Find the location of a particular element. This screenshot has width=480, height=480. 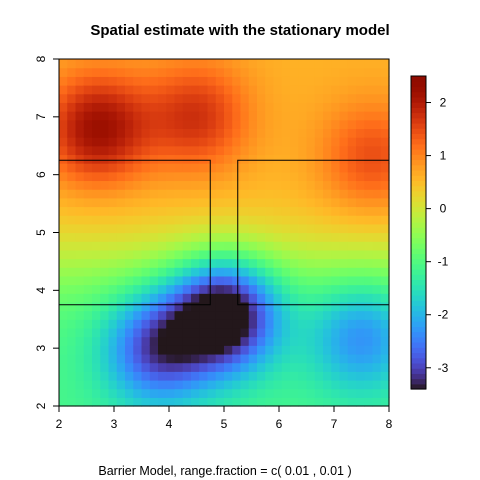

y-tick-label: 7 is located at coordinates (41, 116).